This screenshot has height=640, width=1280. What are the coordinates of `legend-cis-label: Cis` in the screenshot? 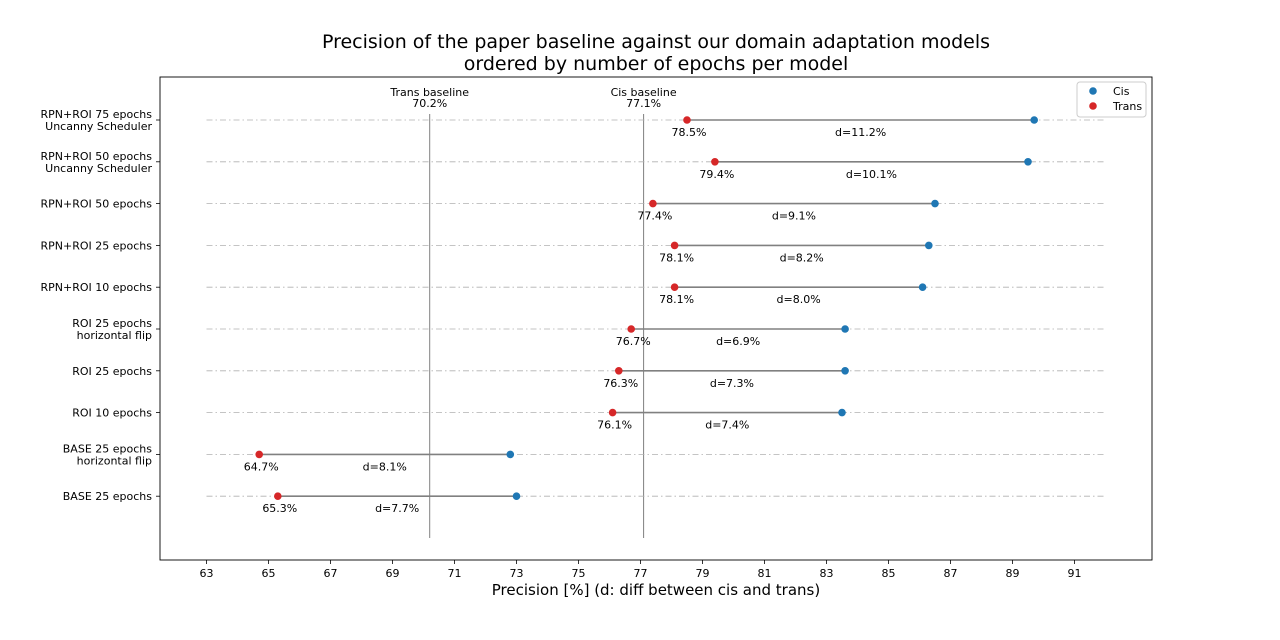 It's located at (1121, 91).